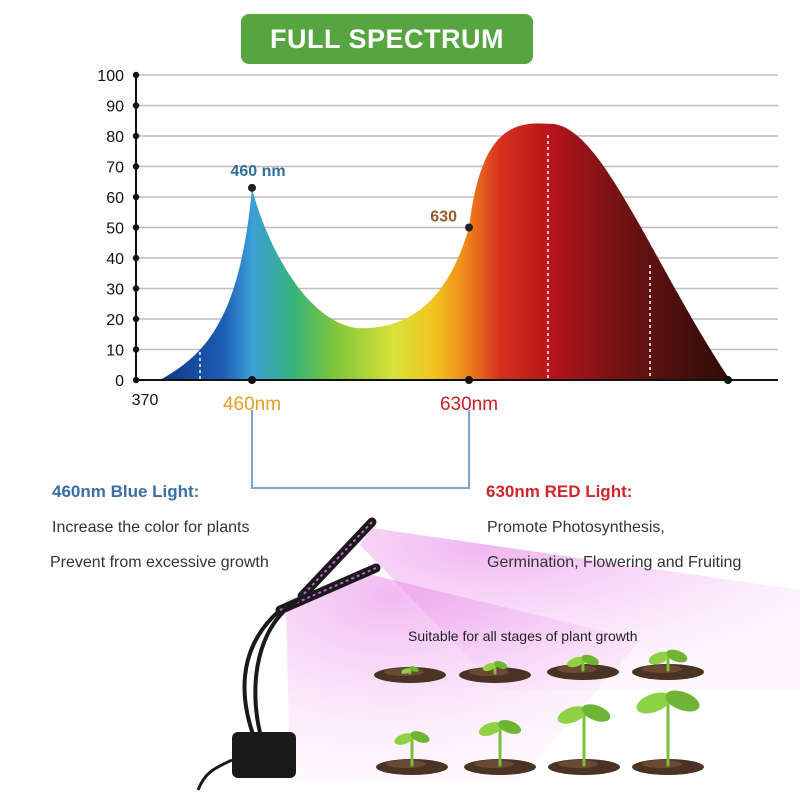 This screenshot has width=800, height=800. I want to click on blue-light-line-1: Increase the color for plants, so click(151, 527).